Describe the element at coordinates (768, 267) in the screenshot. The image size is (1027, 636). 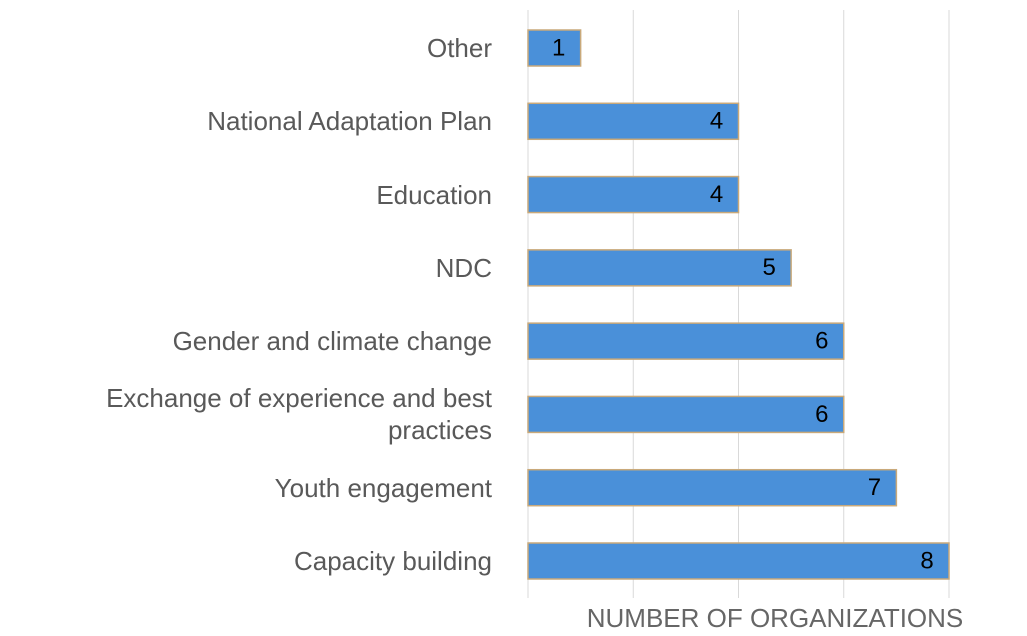
I see `value-label: 5` at that location.